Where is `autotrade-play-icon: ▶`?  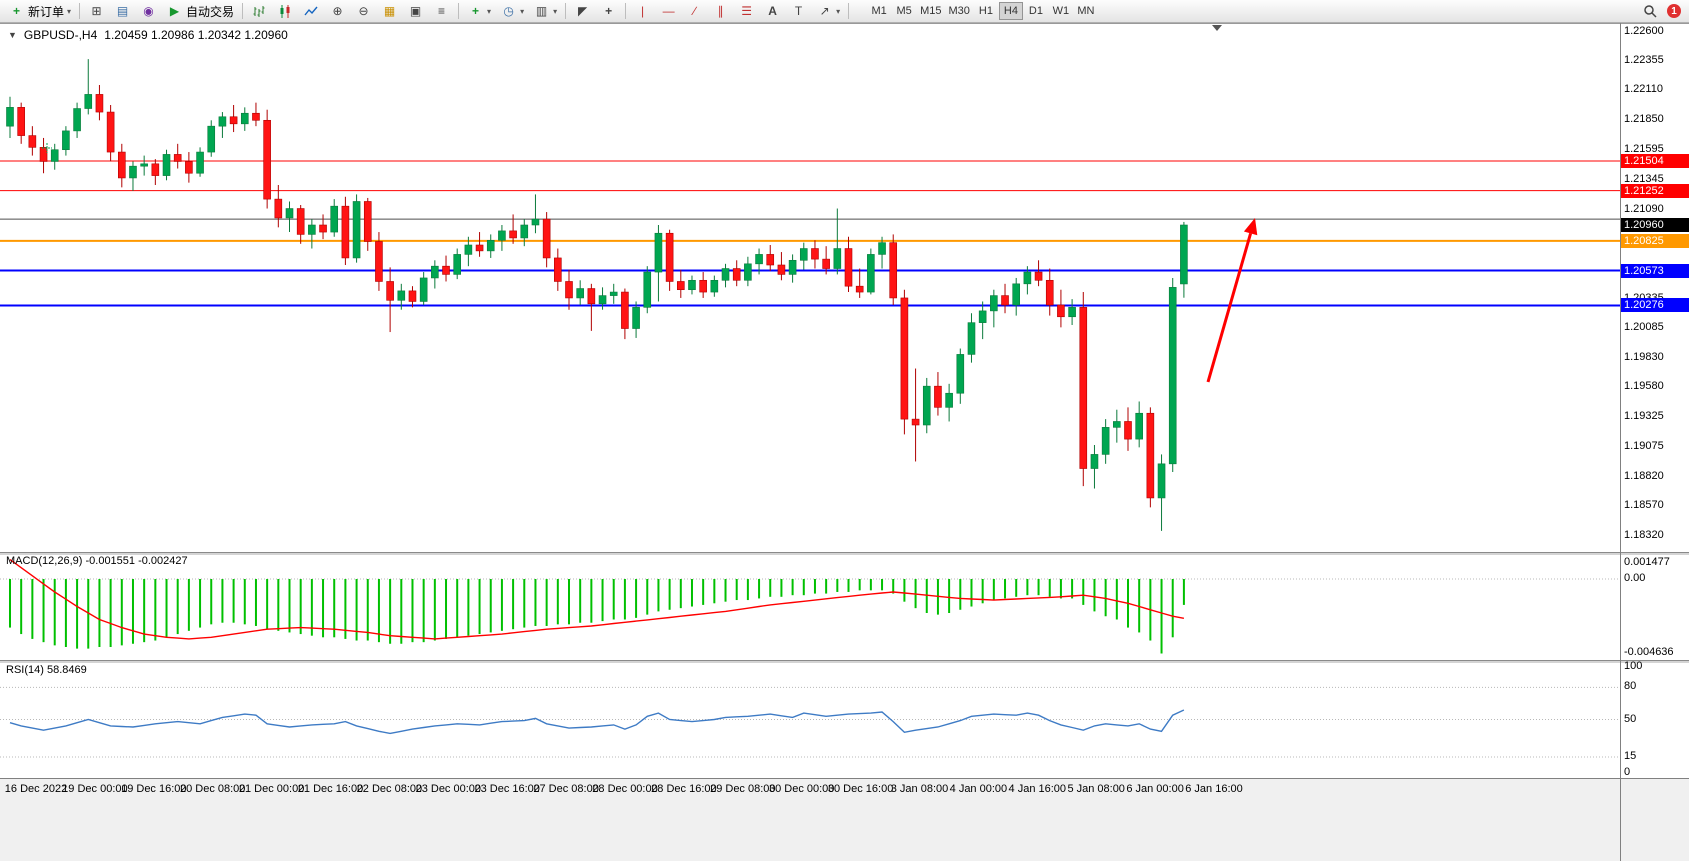
autotrade-play-icon: ▶ is located at coordinates (174, 11).